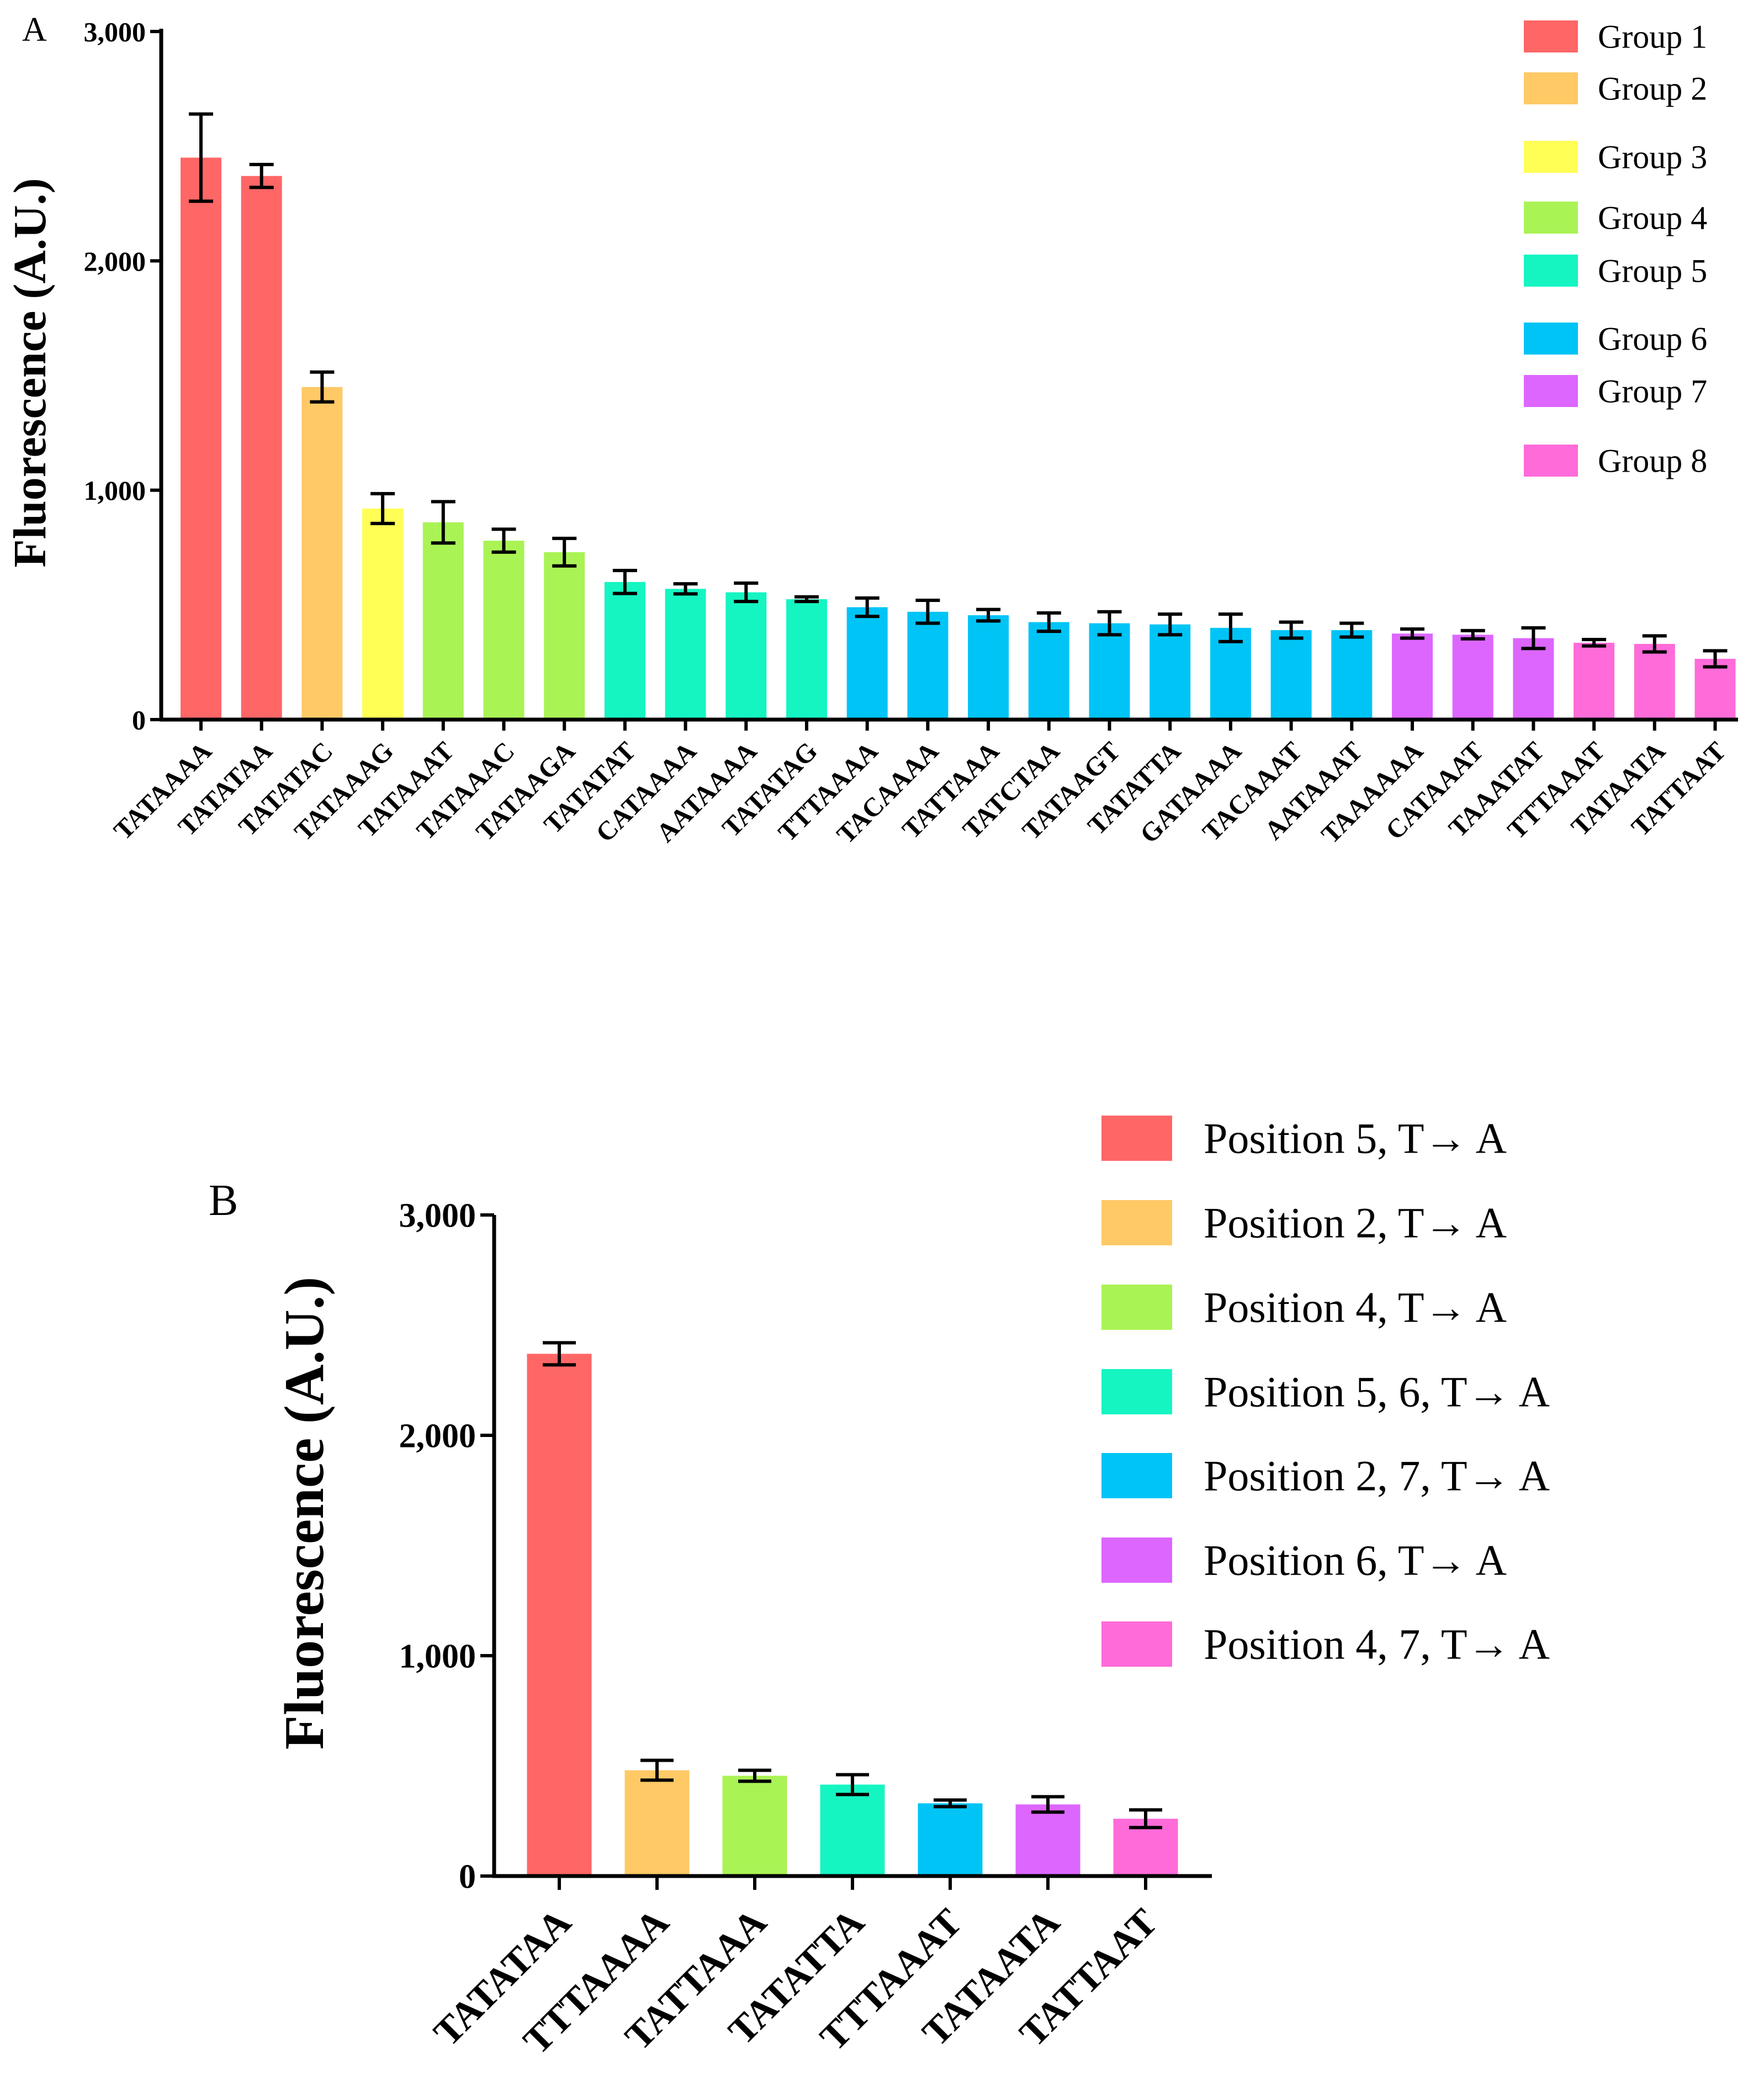  Describe the element at coordinates (1534, 638) in the screenshot. I see `error-bar-TAAATAT` at that location.